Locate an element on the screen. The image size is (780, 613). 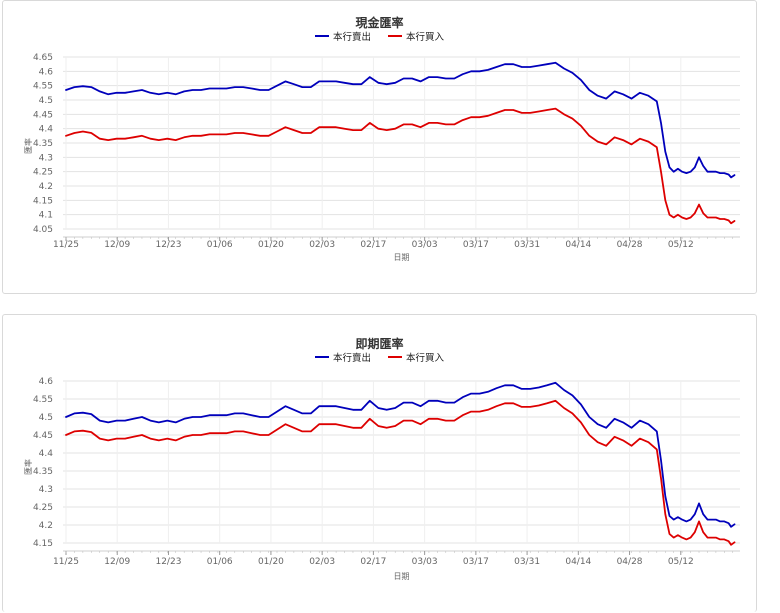
chart-title: 即期匯率 is located at coordinates (379, 344).